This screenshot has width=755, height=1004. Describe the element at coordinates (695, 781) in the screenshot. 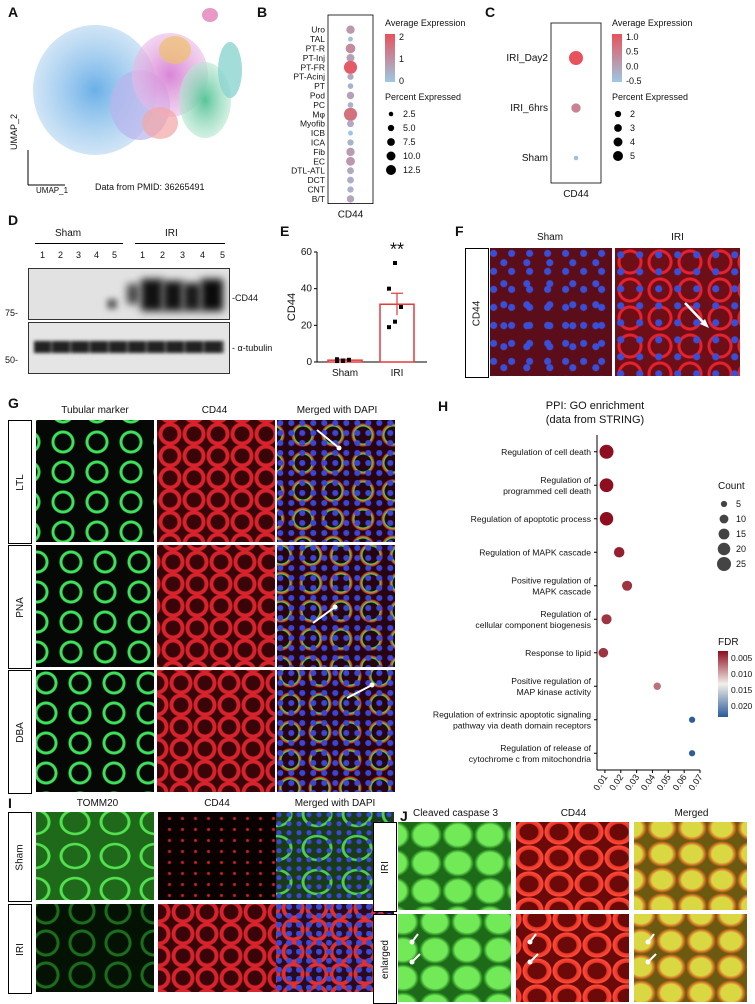

I see `x-tick-label: 0.07` at that location.